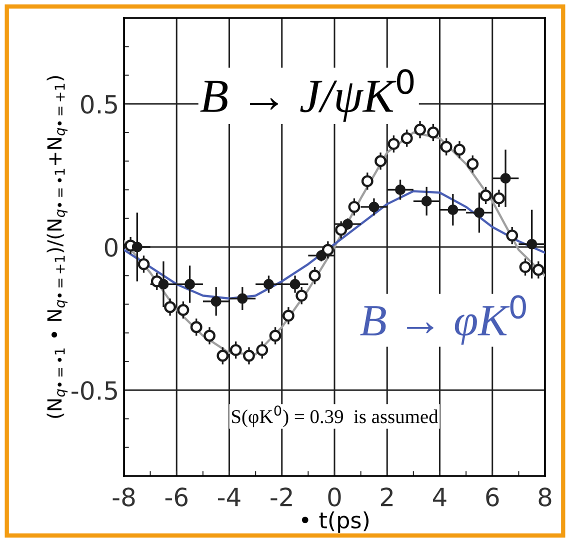 The height and width of the screenshot is (542, 570). What do you see at coordinates (281, 497) in the screenshot?
I see `x-tick-label: -2` at bounding box center [281, 497].